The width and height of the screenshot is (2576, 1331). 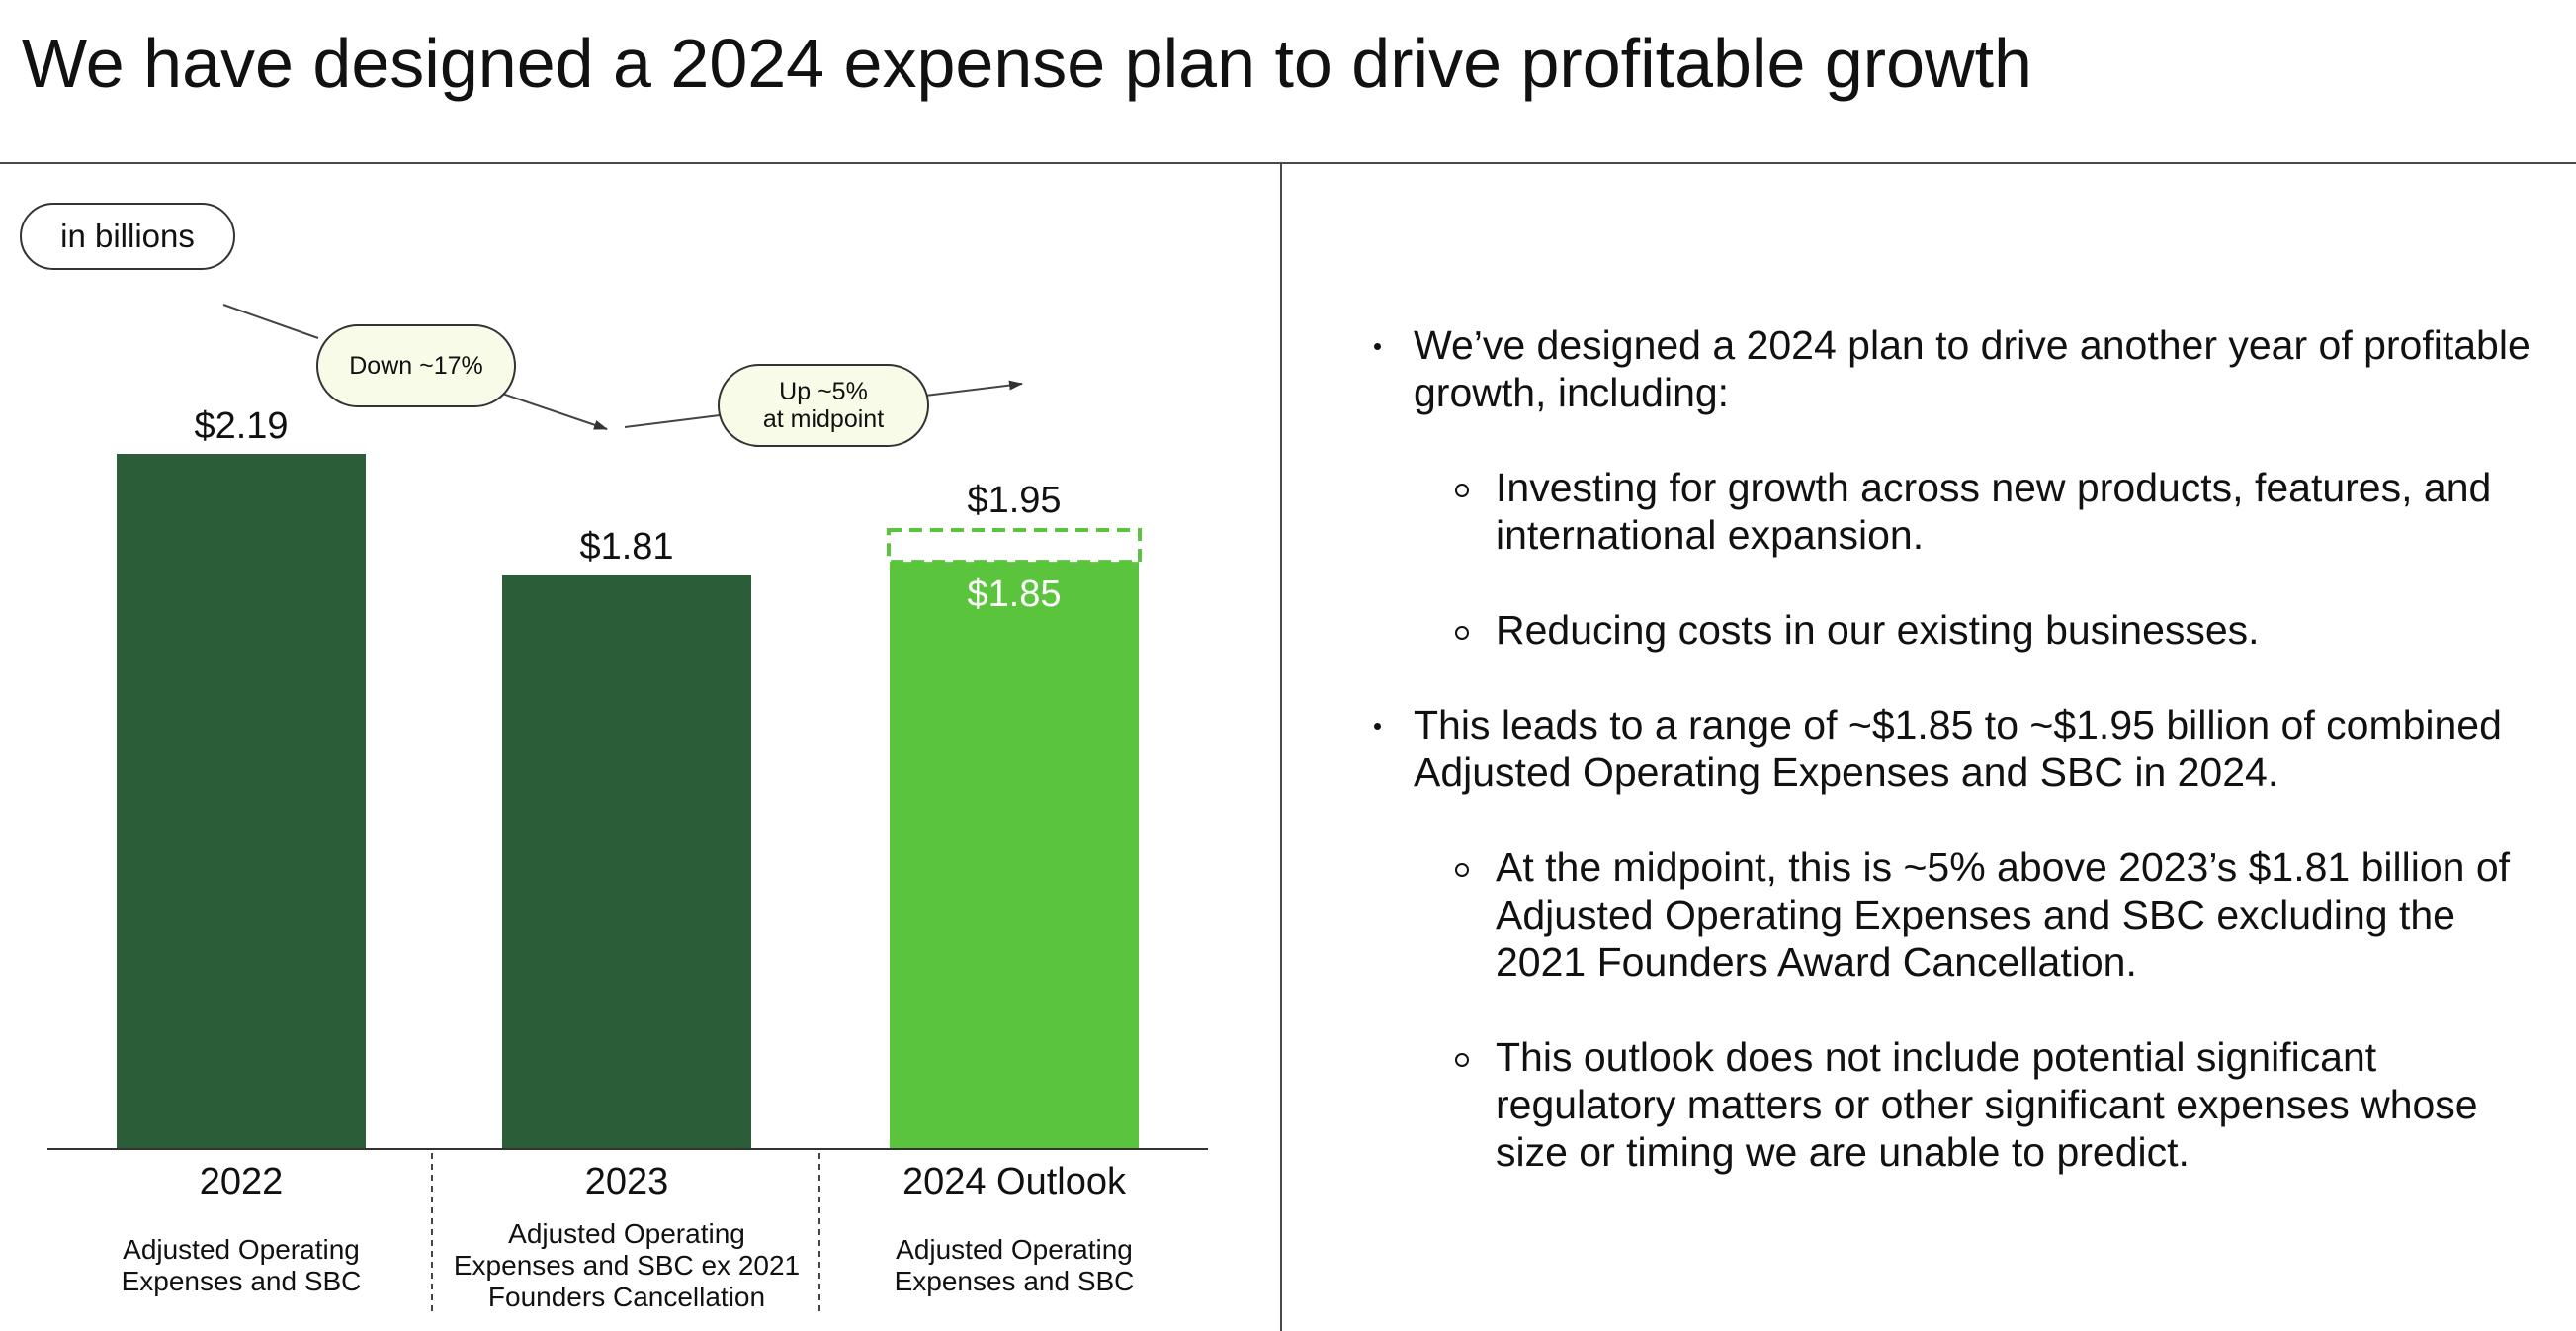 I want to click on category-label: 2023, so click(x=626, y=1181).